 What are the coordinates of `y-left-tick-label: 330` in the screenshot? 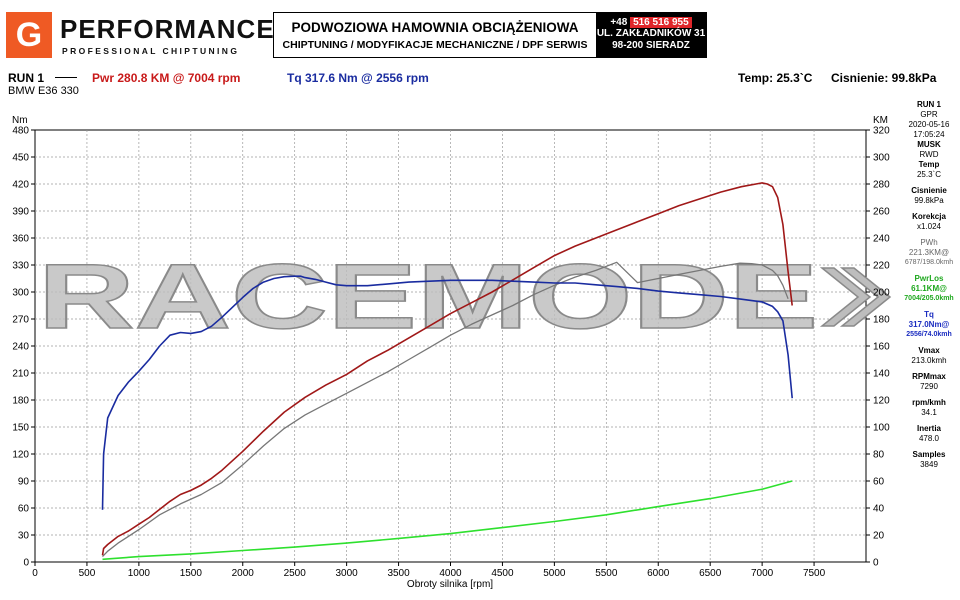 It's located at (20, 266).